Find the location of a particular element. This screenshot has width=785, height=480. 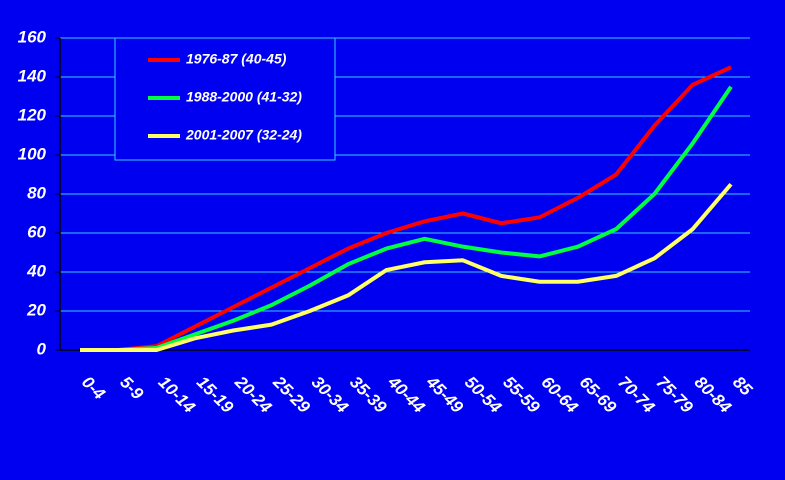

x-tick-label: 50-54 is located at coordinates (483, 395).